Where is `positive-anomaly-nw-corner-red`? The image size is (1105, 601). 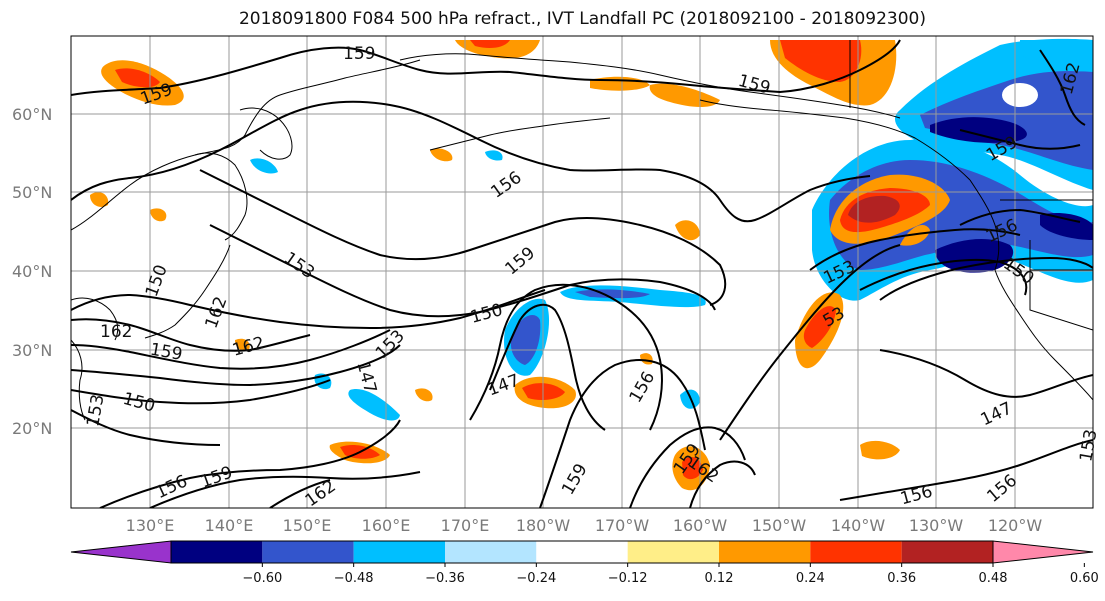
positive-anomaly-nw-corner-red is located at coordinates (490, 44).